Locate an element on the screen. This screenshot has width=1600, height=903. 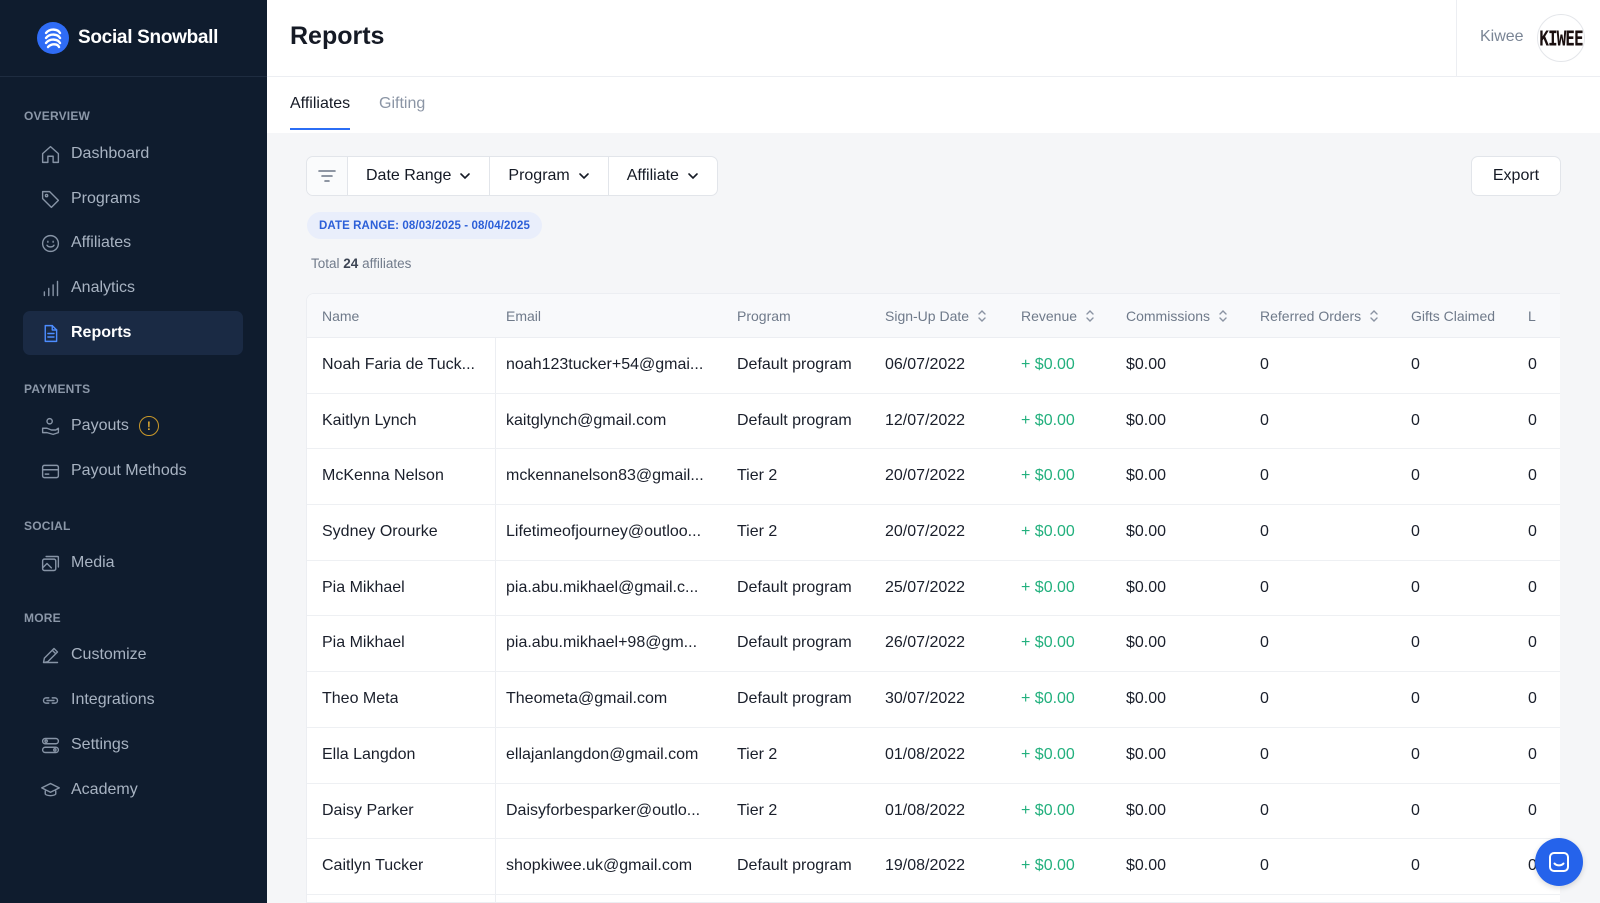
export-button: Export is located at coordinates (1516, 176).